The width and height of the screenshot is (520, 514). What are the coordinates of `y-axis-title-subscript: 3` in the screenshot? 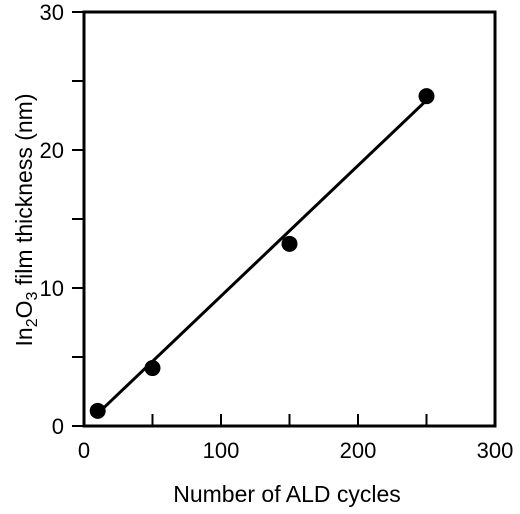 It's located at (32, 296).